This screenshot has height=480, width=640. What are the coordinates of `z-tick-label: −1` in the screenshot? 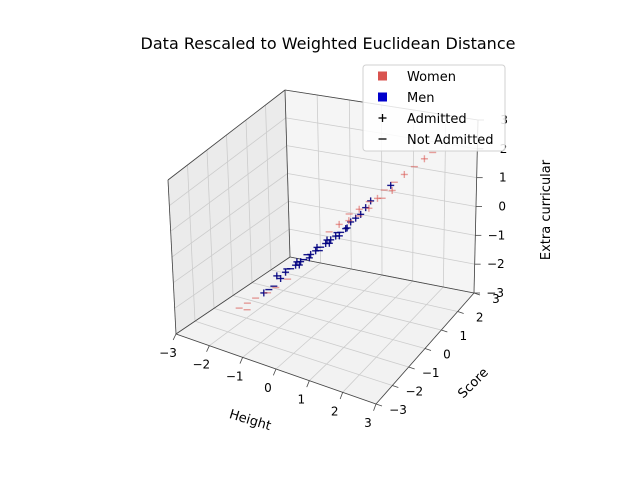 It's located at (497, 235).